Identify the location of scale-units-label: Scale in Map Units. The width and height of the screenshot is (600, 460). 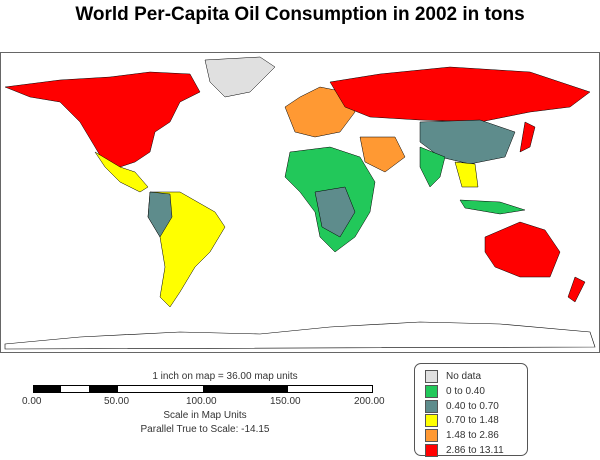
(205, 415).